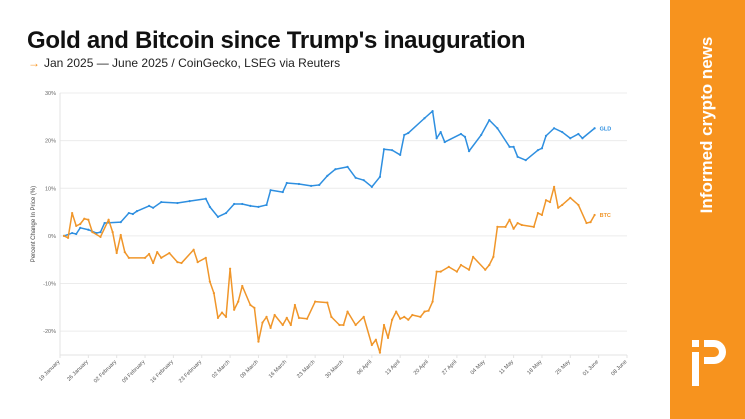 Image resolution: width=745 pixels, height=419 pixels. I want to click on x-tick-label: 08 June, so click(619, 368).